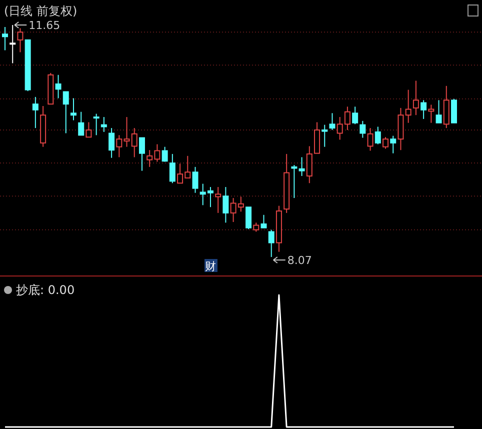 The width and height of the screenshot is (482, 429). Describe the element at coordinates (299, 260) in the screenshot. I see `annotation: 8.07` at that location.